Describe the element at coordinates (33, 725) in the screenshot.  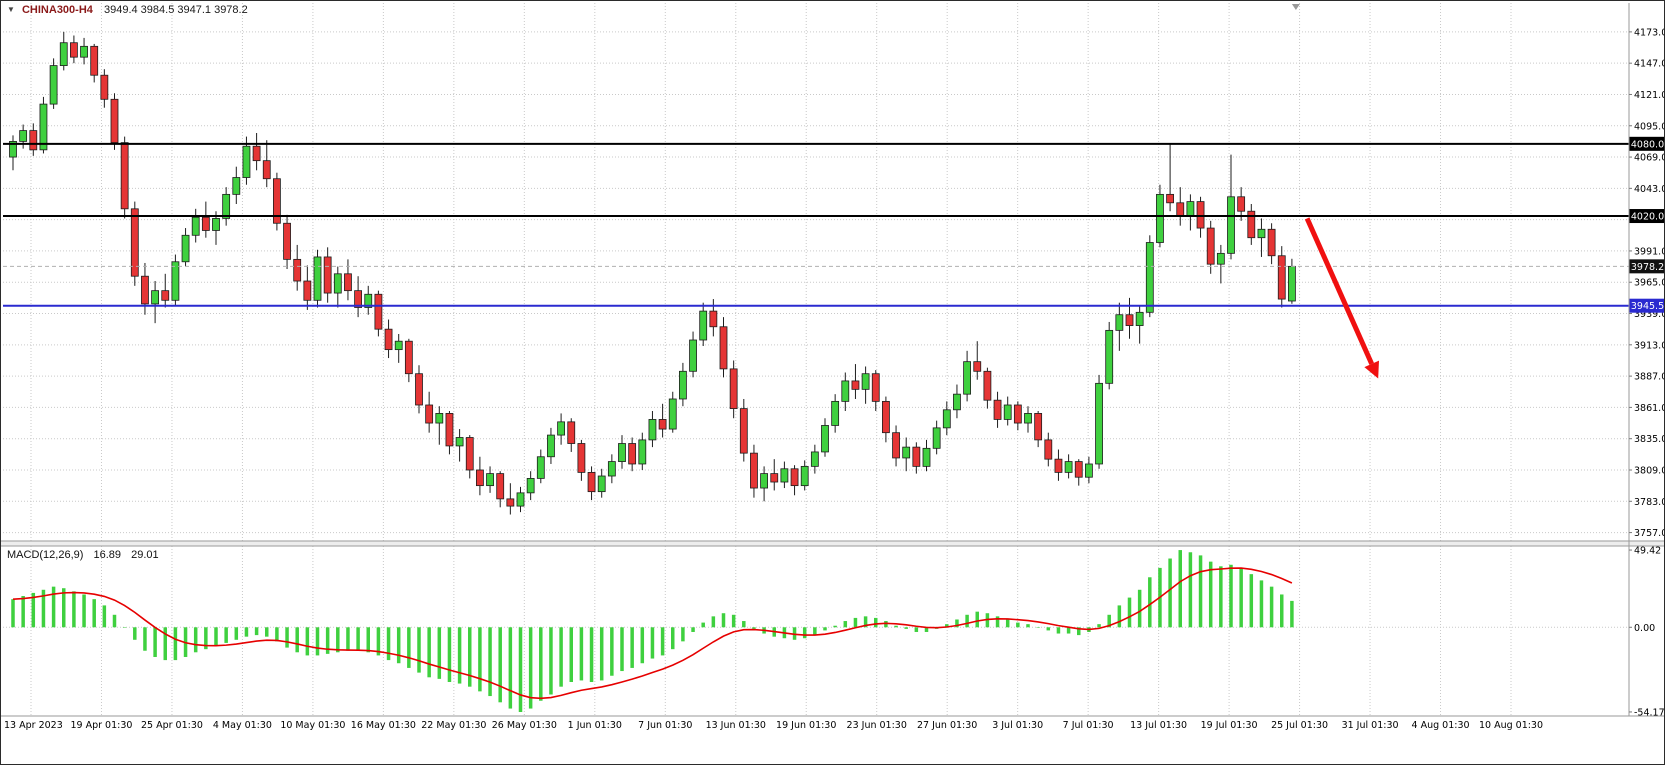
I see `svg-text: 13 Apr 2023` at that location.